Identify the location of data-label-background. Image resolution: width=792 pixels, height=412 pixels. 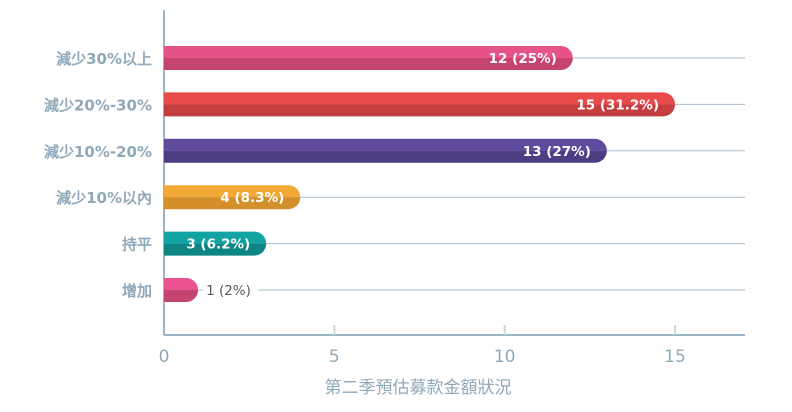
(230, 291).